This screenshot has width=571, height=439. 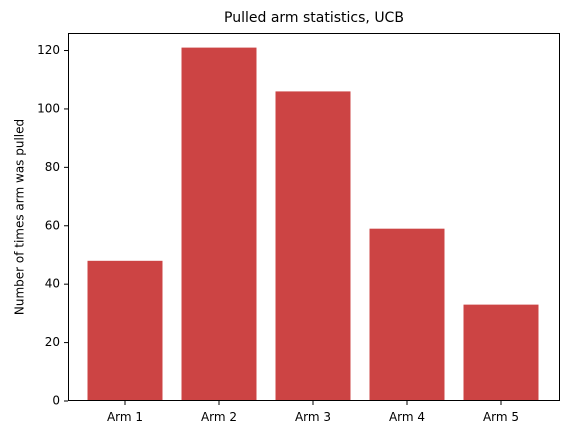 What do you see at coordinates (501, 417) in the screenshot?
I see `x-tick-label: Arm 5` at bounding box center [501, 417].